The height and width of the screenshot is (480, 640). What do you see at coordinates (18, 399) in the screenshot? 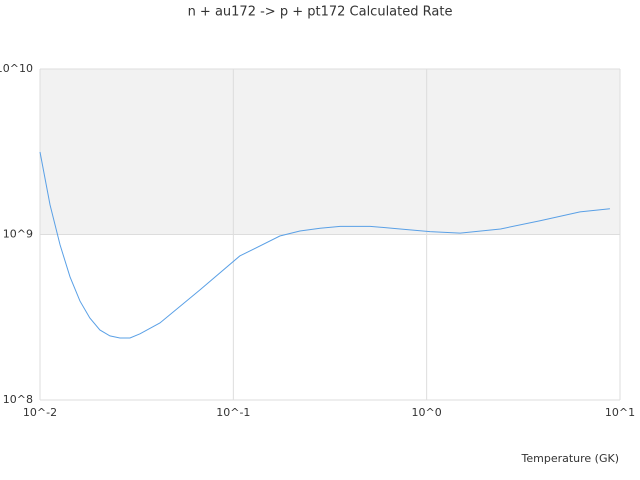
I see `y-tick-label: 10^8` at bounding box center [18, 399].